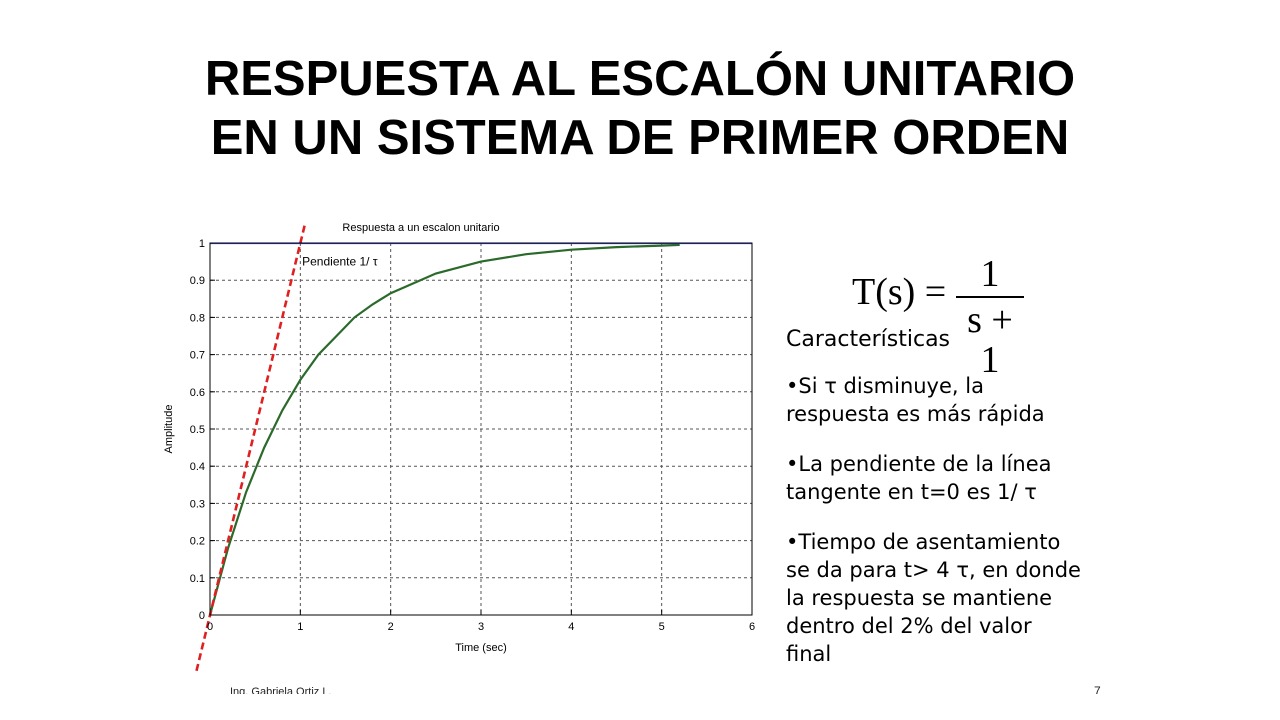 Image resolution: width=1280 pixels, height=720 pixels. I want to click on slope-annotation: Pendiente 1/ τ, so click(340, 262).